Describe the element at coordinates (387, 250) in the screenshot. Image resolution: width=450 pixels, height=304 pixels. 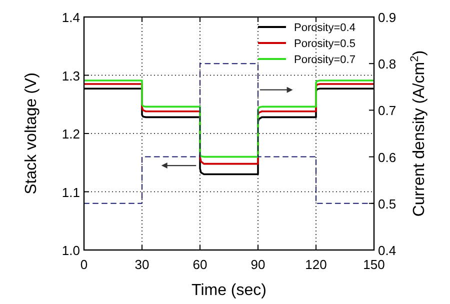
I see `y2-tick-label: 0.4` at that location.